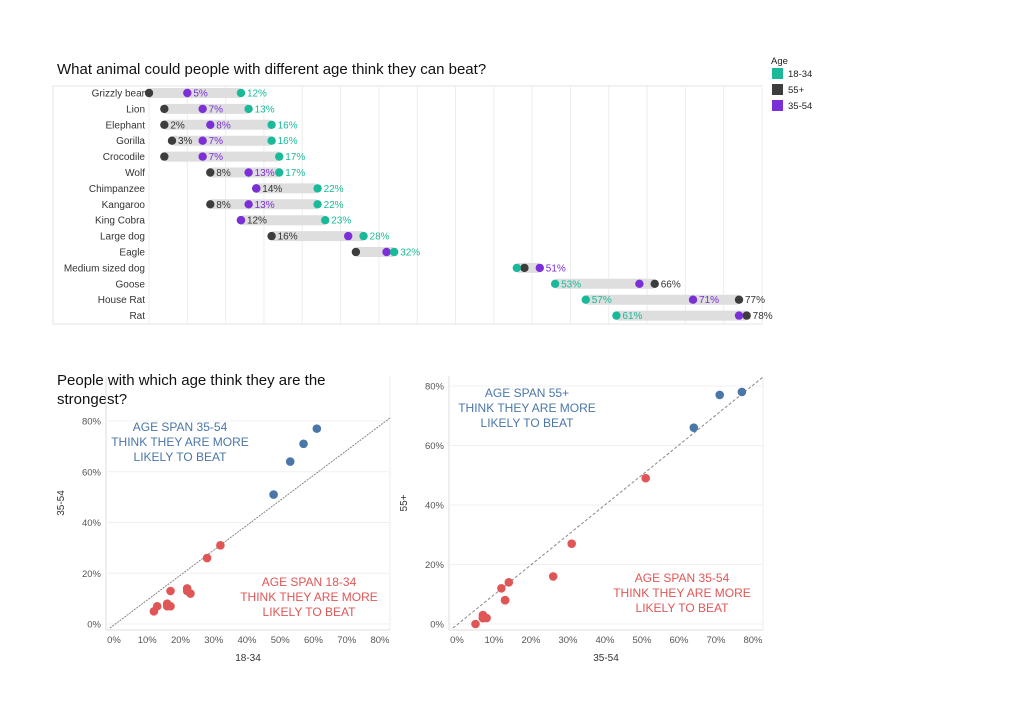 This screenshot has height=724, width=1024. I want to click on animal-label: Lion, so click(135, 109).